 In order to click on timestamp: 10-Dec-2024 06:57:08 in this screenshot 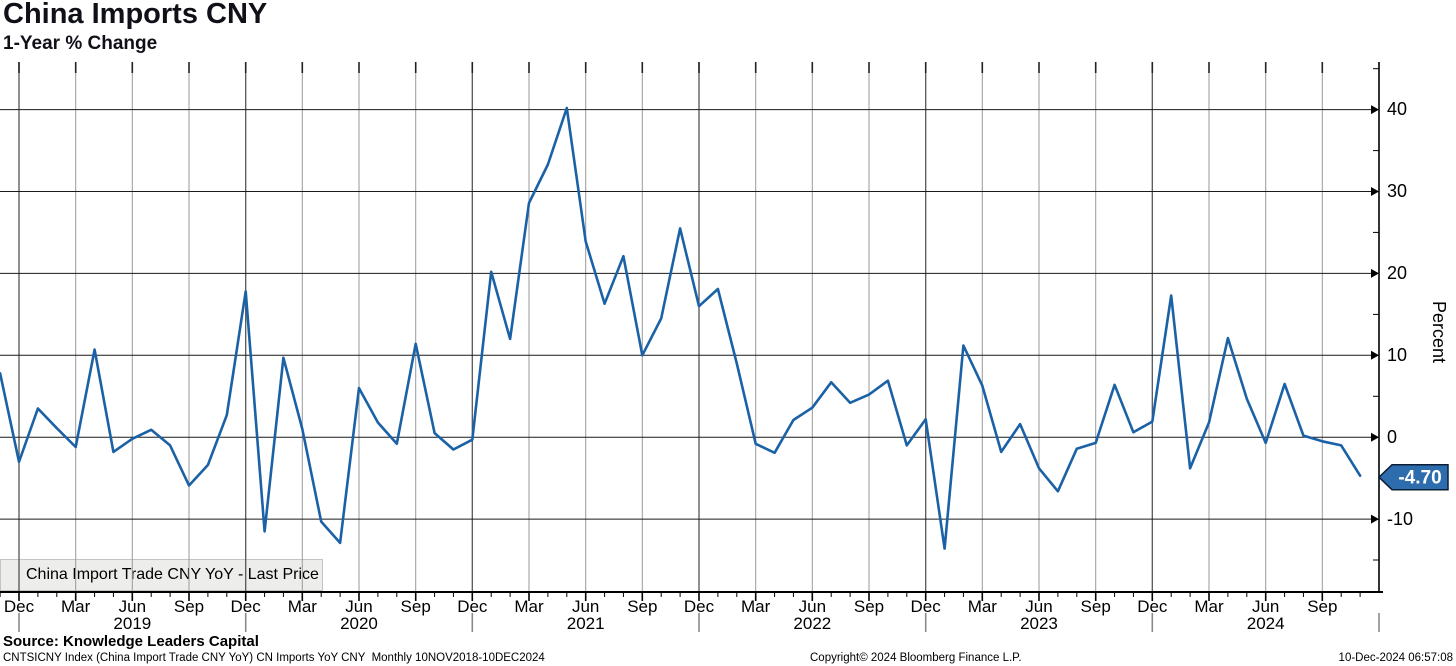, I will do `click(1395, 658)`.